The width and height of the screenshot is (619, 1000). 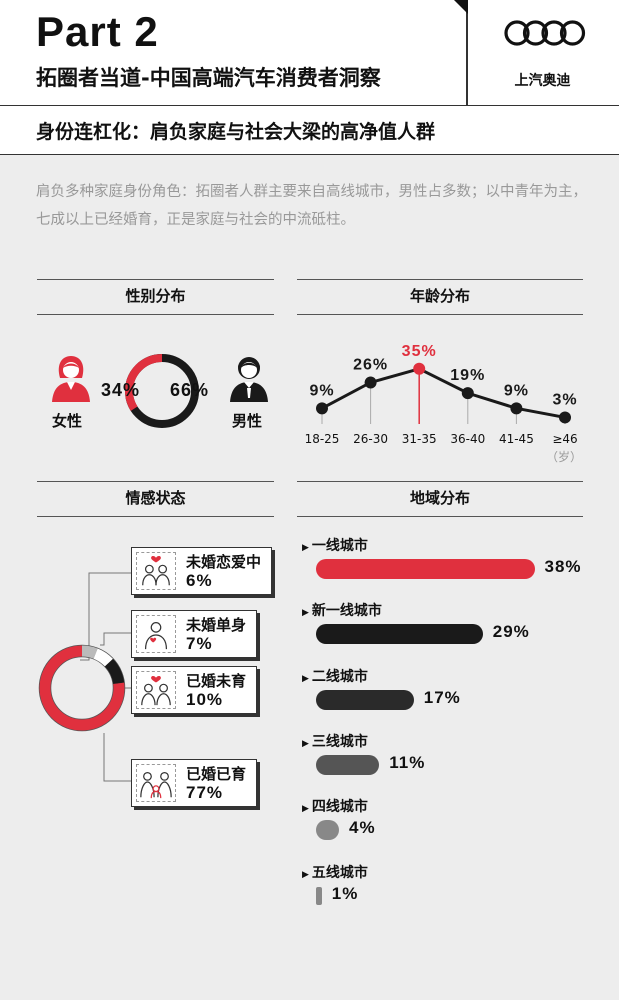 I want to click on section-header: 身份连杠化：肩负家庭与社会大梁的高净值人群, so click(x=309, y=130).